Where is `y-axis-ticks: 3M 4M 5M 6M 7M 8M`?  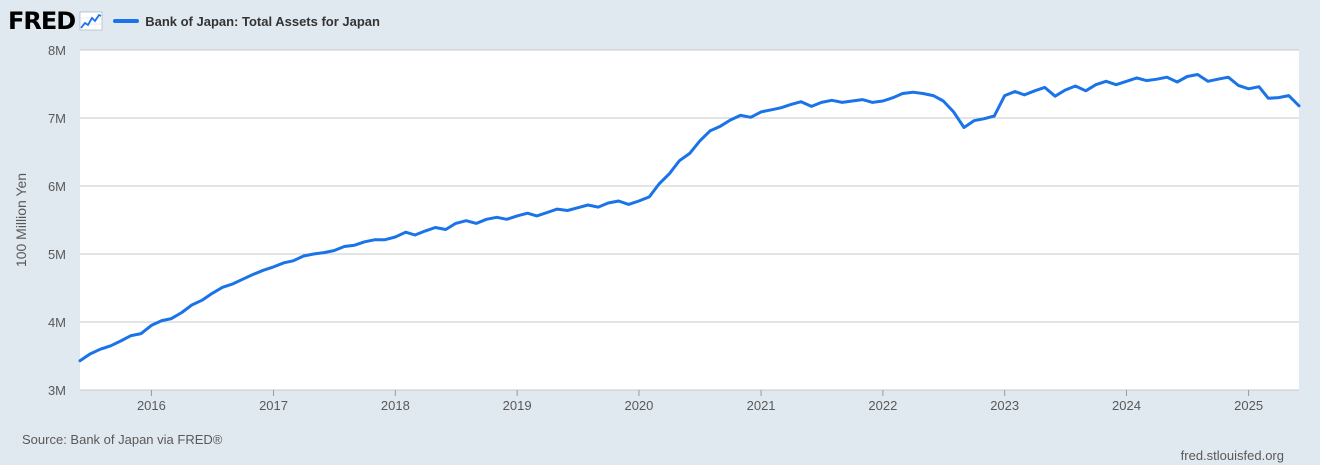 y-axis-ticks: 3M 4M 5M 6M 7M 8M is located at coordinates (57, 220).